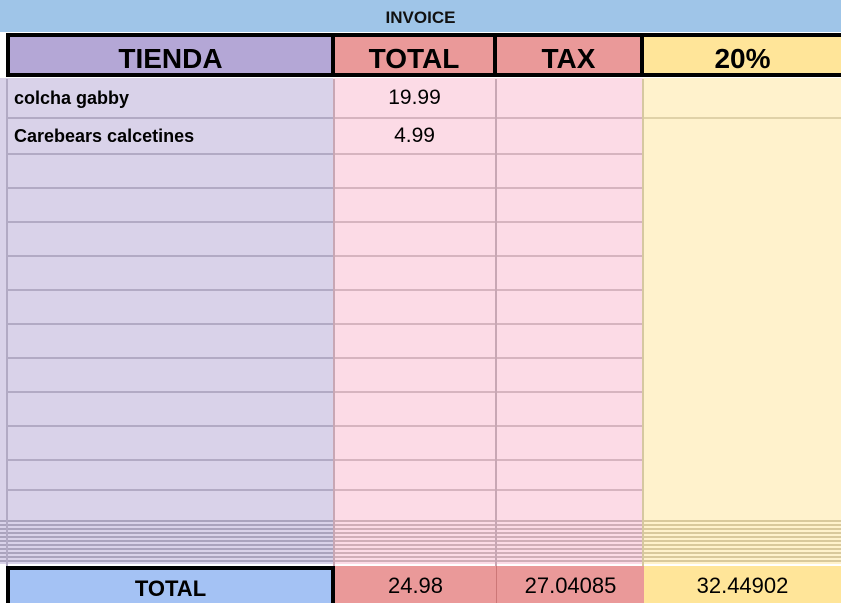 The height and width of the screenshot is (608, 841). What do you see at coordinates (420, 16) in the screenshot?
I see `invoice-title: INVOICE` at bounding box center [420, 16].